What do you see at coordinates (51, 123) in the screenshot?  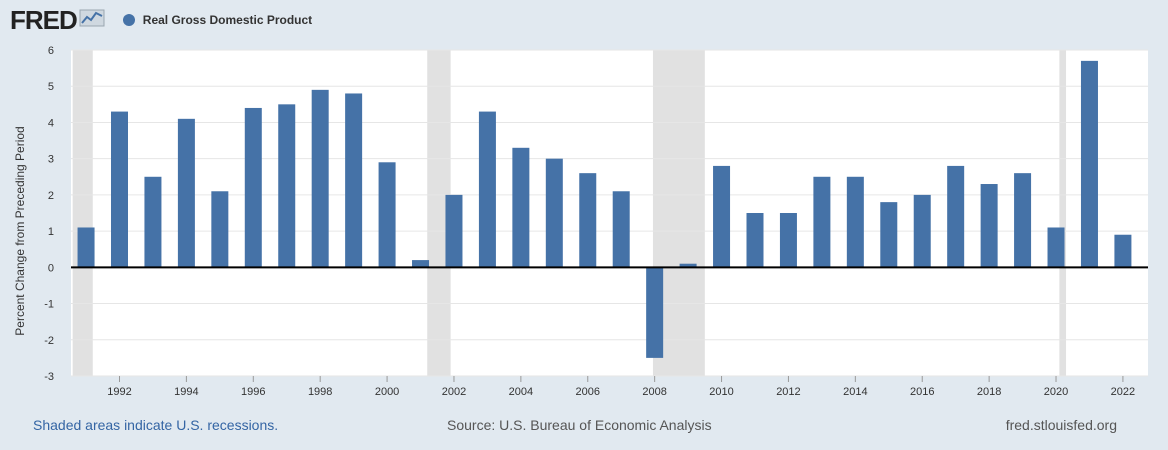 I see `y-tick-label: 4` at bounding box center [51, 123].